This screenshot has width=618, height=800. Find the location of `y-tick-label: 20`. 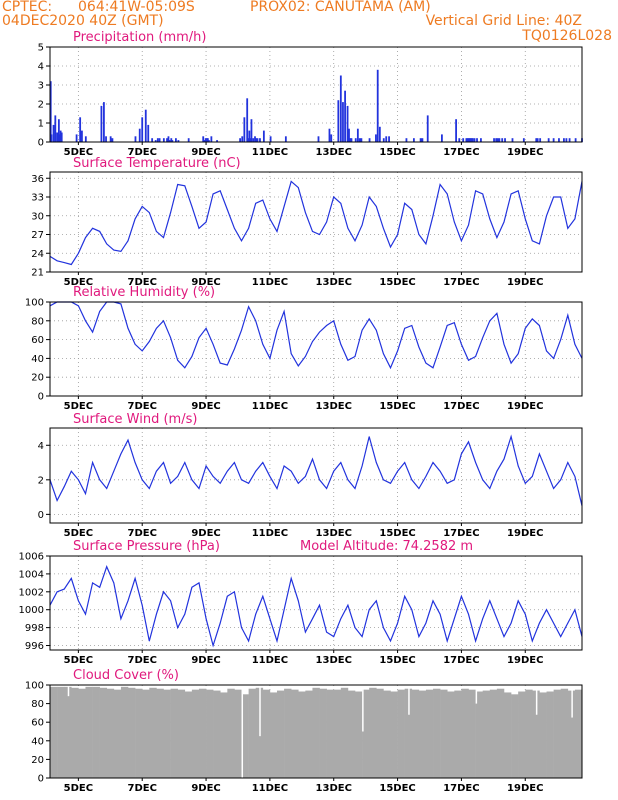

y-tick-label: 20 is located at coordinates (37, 760).